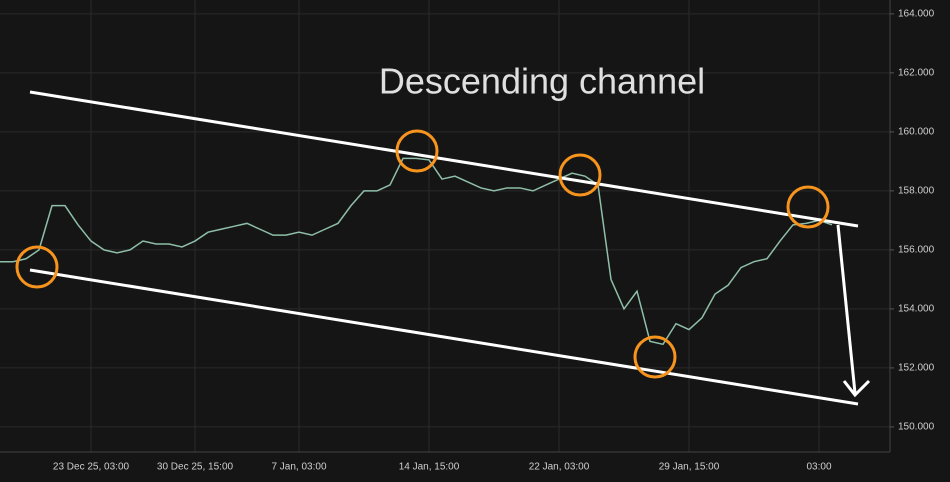 The height and width of the screenshot is (482, 950). What do you see at coordinates (856, 388) in the screenshot?
I see `arrow-head` at bounding box center [856, 388].